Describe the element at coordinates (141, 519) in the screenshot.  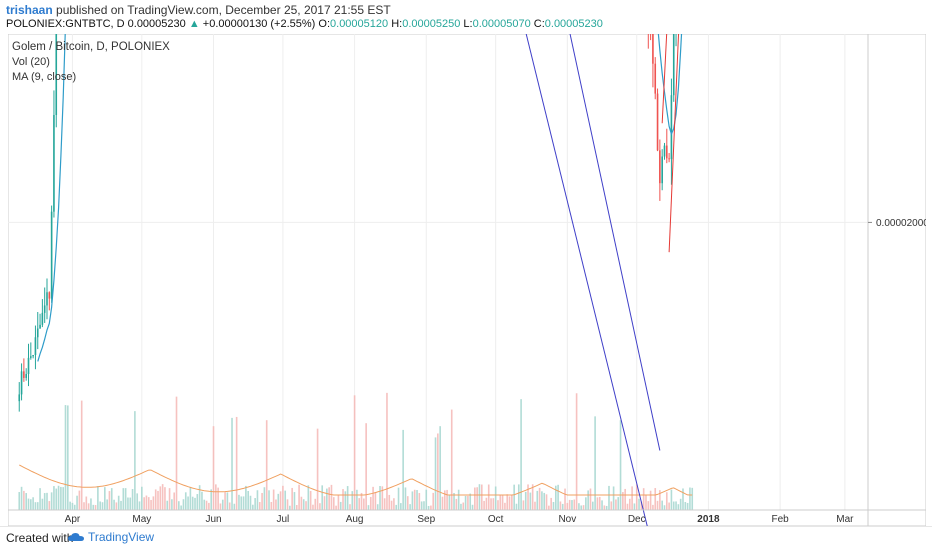
I see `time-tick-label: May` at that location.